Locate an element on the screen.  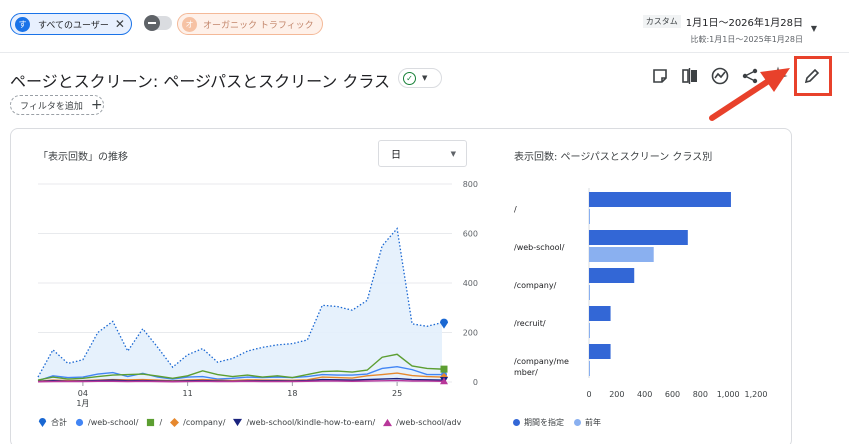
category-label: /company/me is located at coordinates (541, 361).